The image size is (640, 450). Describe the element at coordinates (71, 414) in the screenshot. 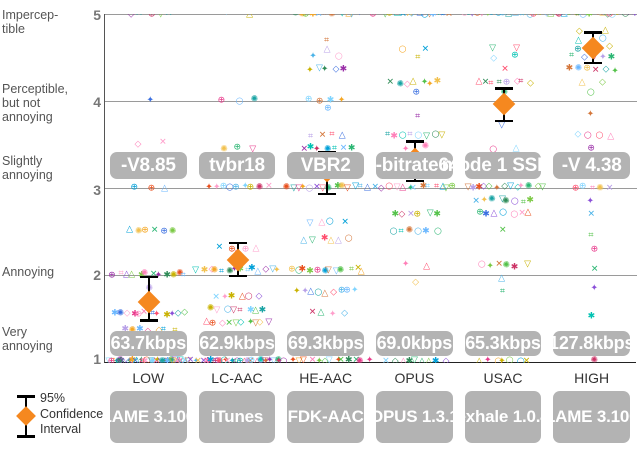

I see `legend-text: 95% Confidence Interval` at that location.